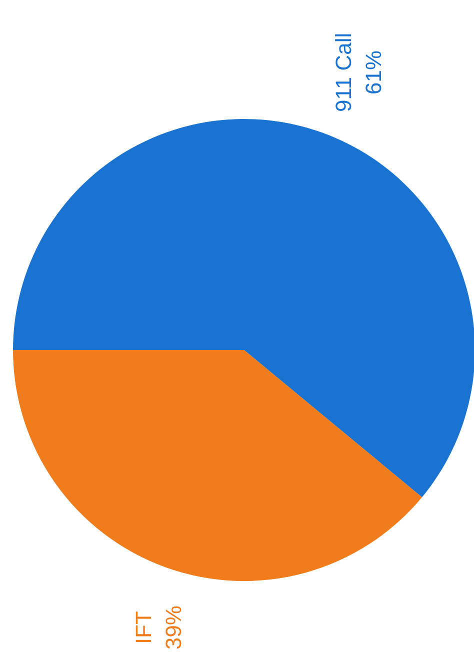 Image resolution: width=474 pixels, height=660 pixels. What do you see at coordinates (373, 72) in the screenshot?
I see `data-label: 61%` at bounding box center [373, 72].